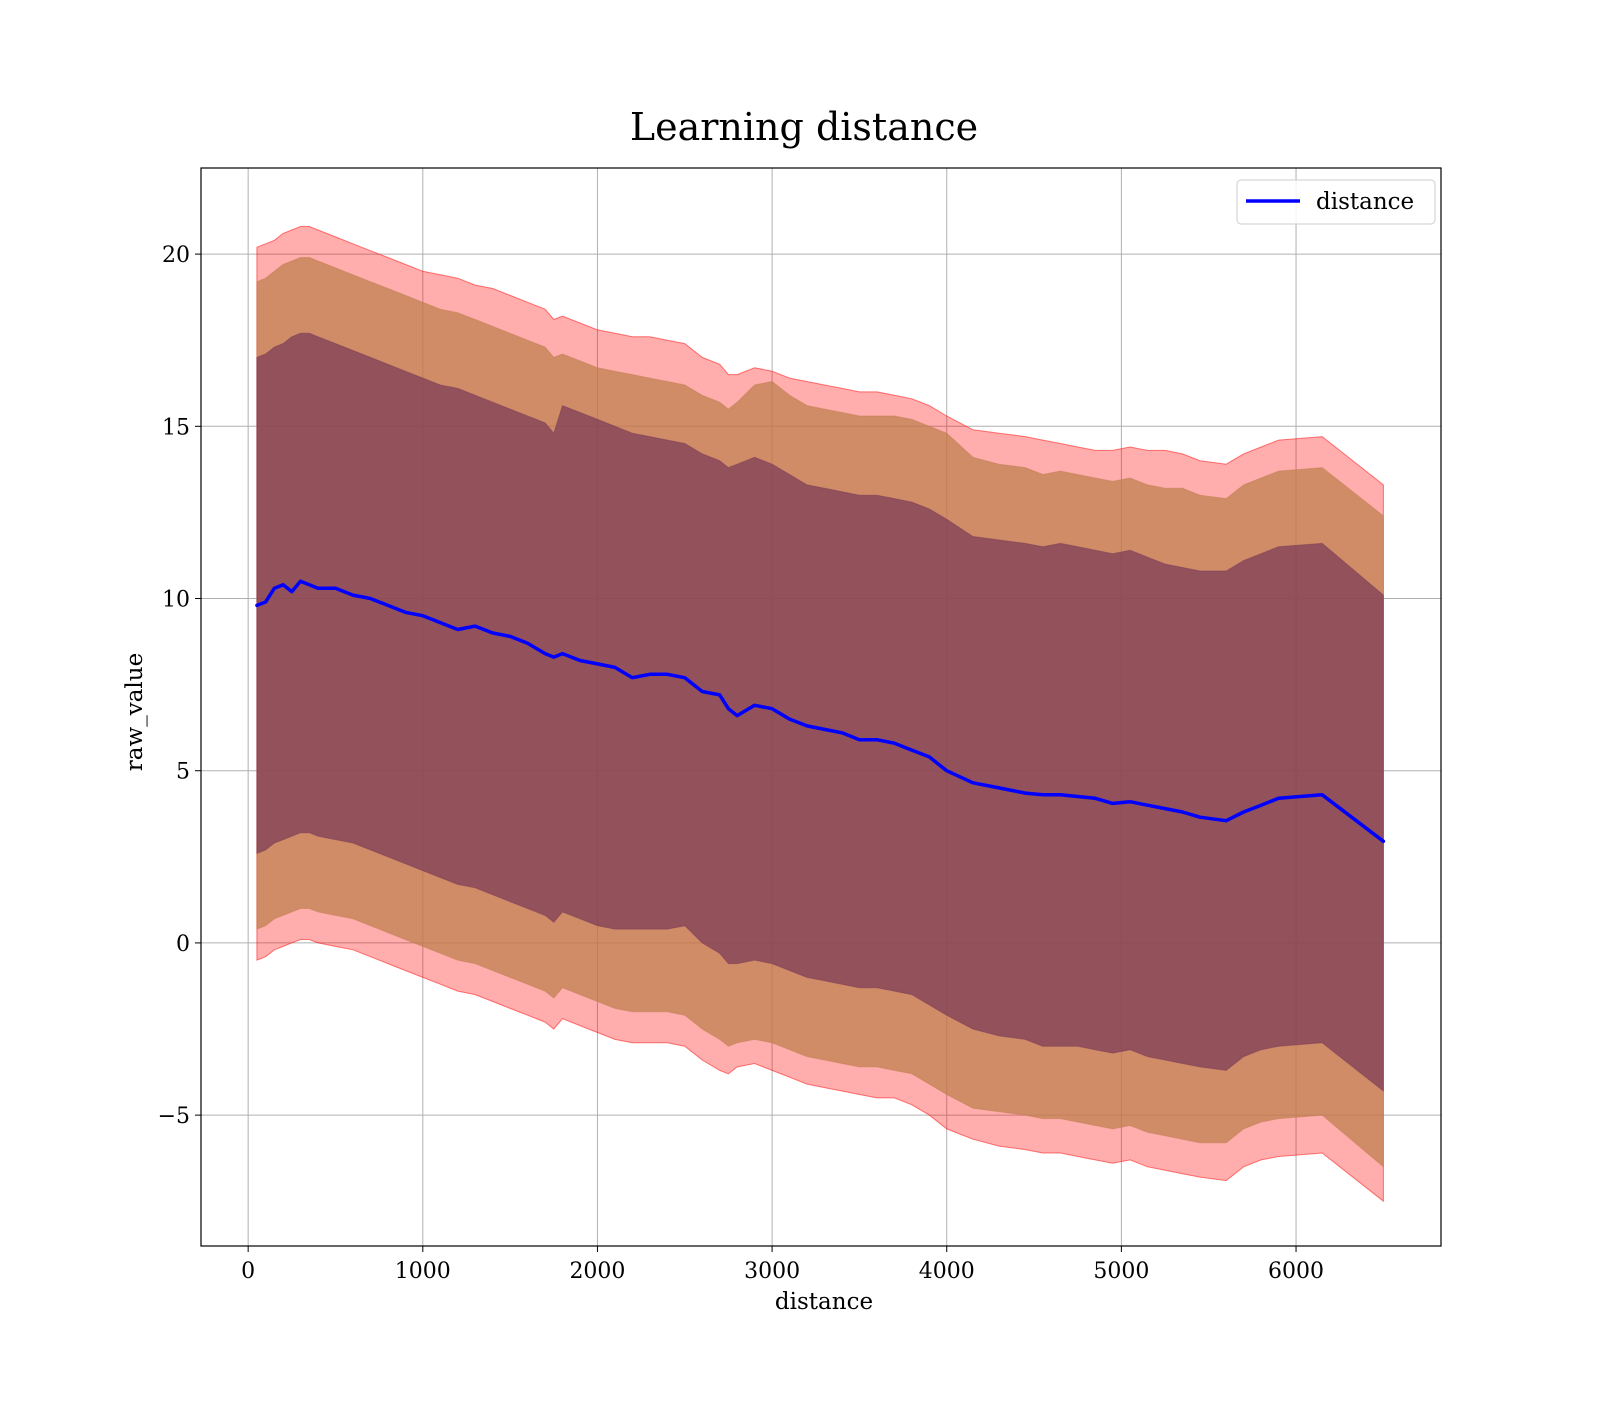 The width and height of the screenshot is (1600, 1405). I want to click on x-tick-label: 6000, so click(1296, 1271).